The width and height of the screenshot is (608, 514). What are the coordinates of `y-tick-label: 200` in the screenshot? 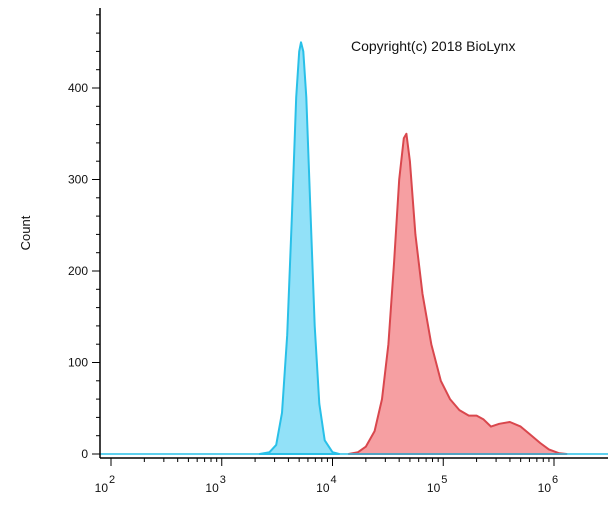 It's located at (78, 271).